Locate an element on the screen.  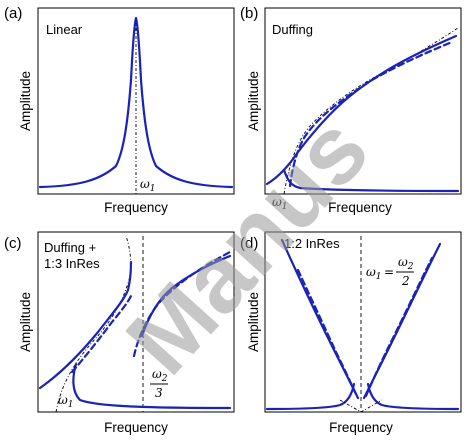
panel-c-omega1-label: ω1 is located at coordinates (66, 401).